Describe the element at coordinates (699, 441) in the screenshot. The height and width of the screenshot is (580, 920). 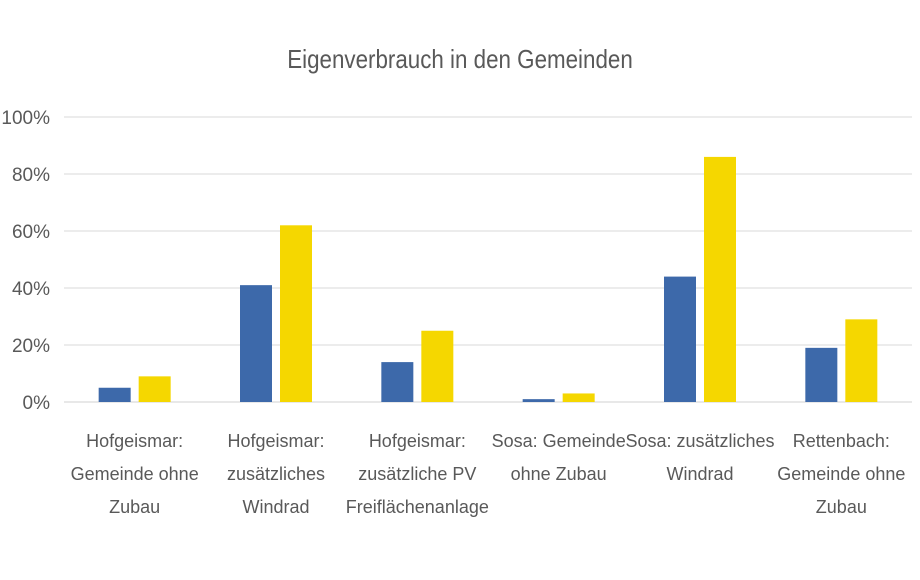
I see `x-category-label: Sosa: zusätzliches` at that location.